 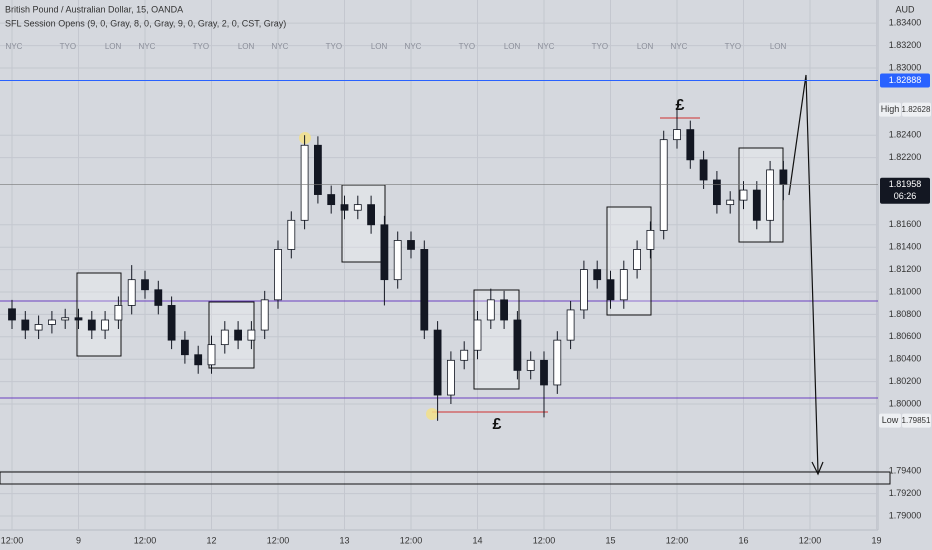 I want to click on x-tick-label: 16, so click(x=743, y=540).